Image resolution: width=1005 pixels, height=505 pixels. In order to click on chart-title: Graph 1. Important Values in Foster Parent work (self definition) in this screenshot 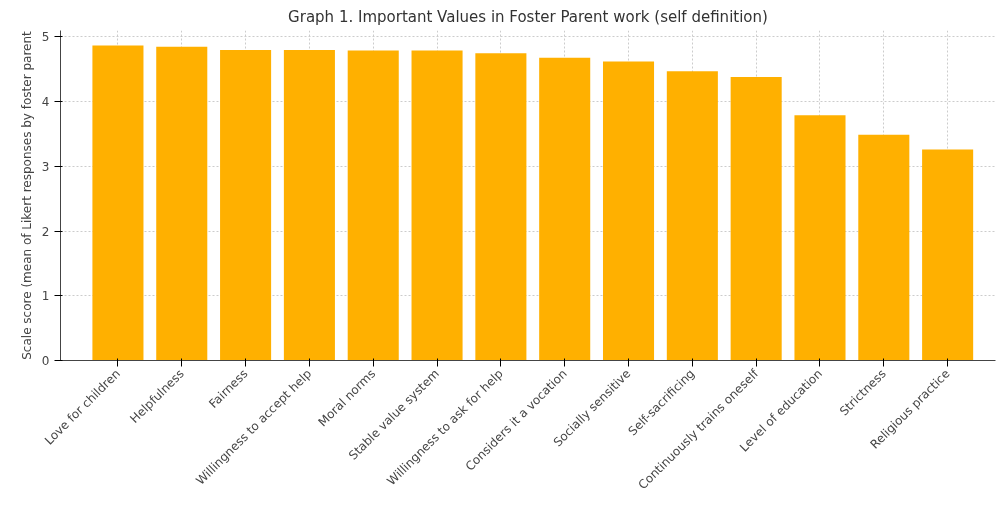, I will do `click(528, 16)`.